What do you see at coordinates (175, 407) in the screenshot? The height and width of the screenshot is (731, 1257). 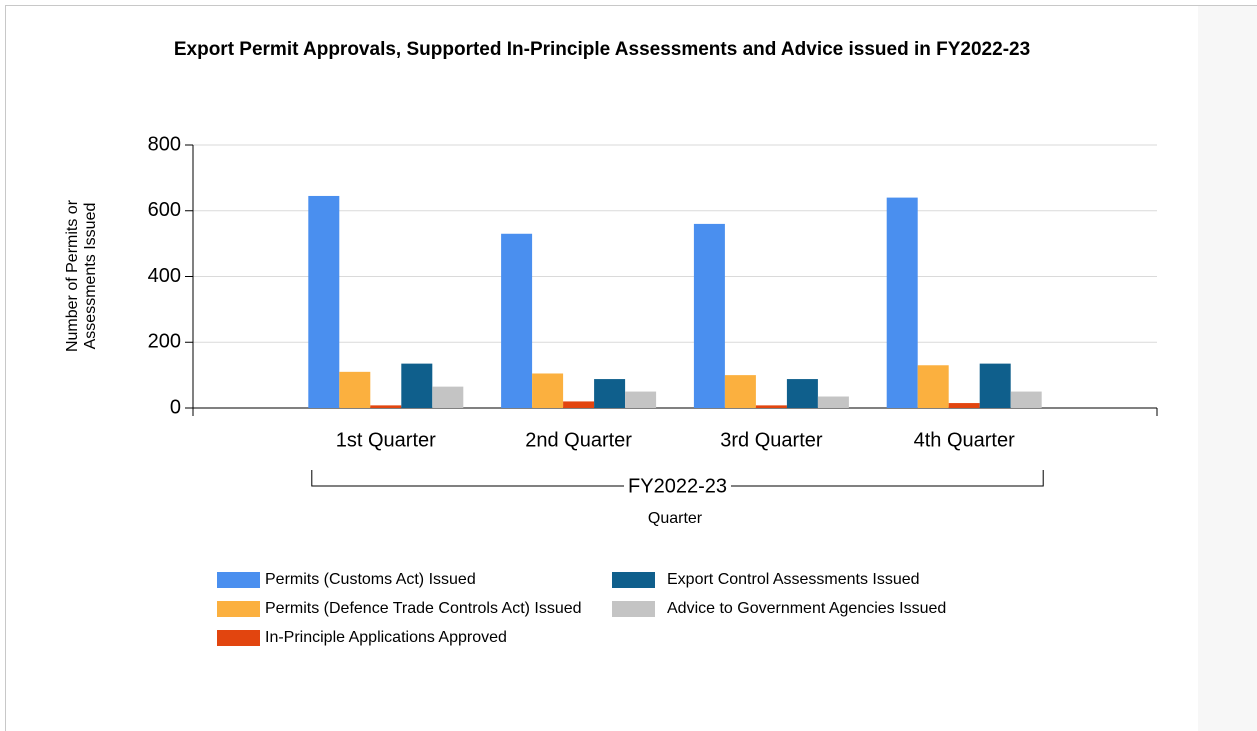 I see `y-tick-label: 0` at bounding box center [175, 407].